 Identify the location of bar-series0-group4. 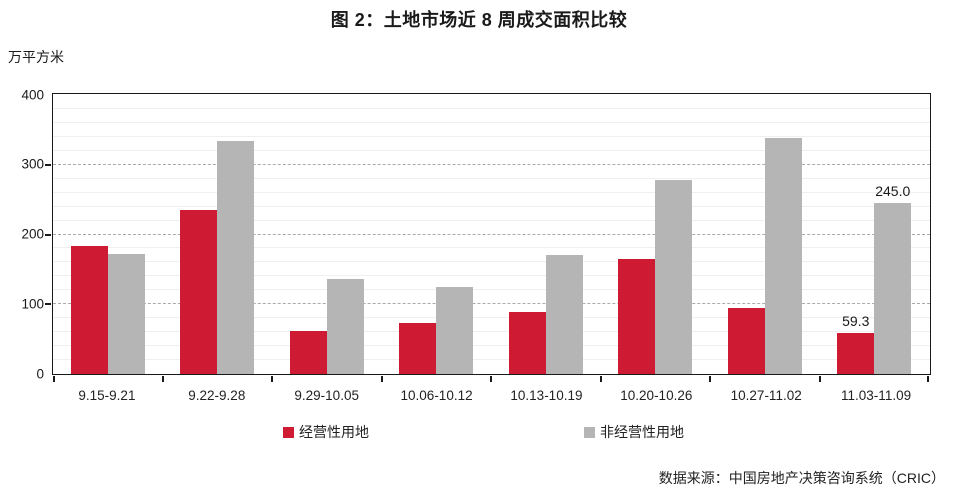
(527, 342).